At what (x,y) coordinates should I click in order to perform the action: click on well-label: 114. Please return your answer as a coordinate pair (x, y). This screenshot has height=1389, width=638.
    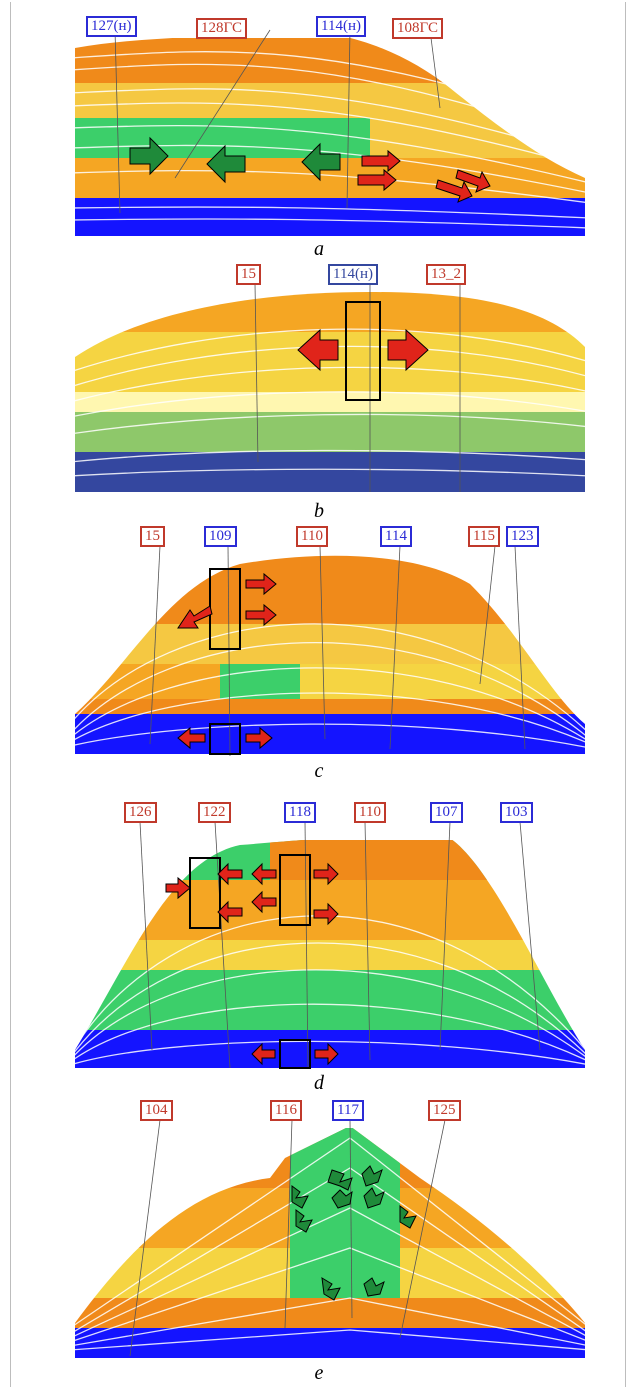
    Looking at the image, I should click on (396, 536).